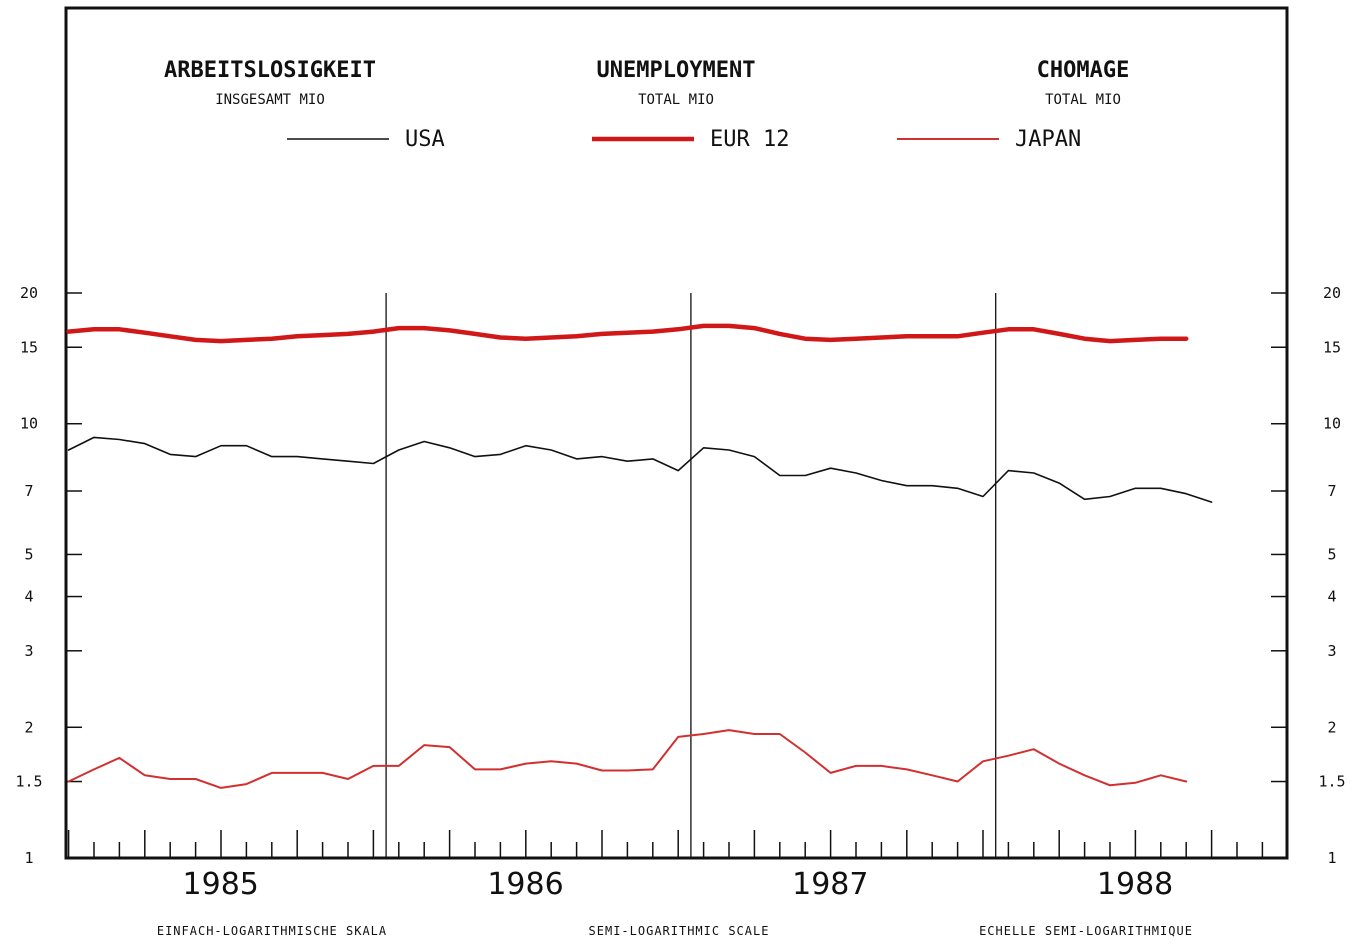 The height and width of the screenshot is (944, 1360). What do you see at coordinates (1331, 597) in the screenshot?
I see `y-tick-label-right: 4` at bounding box center [1331, 597].